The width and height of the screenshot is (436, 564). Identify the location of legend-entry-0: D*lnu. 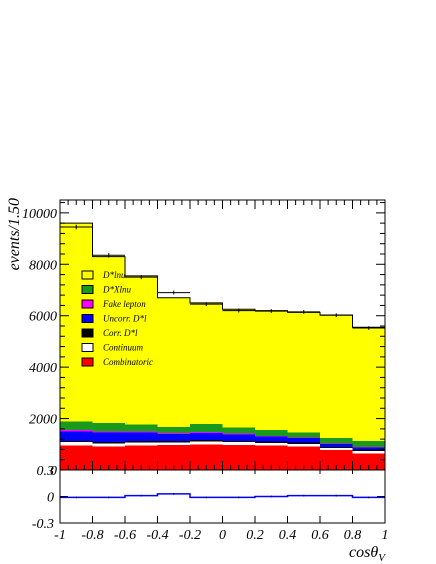
(103, 275).